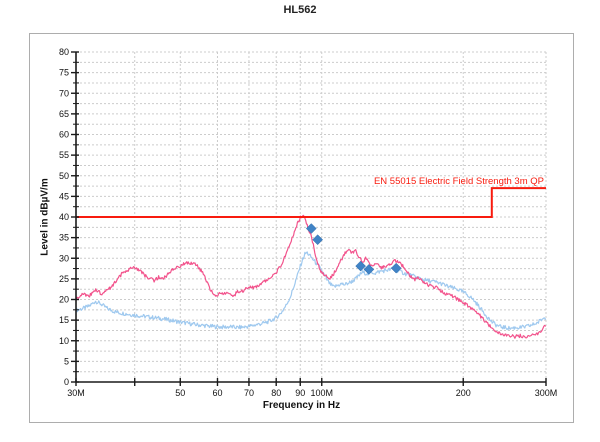  I want to click on limit-line: EN 55015 Electric Field Strength 3m QP, so click(311, 197).